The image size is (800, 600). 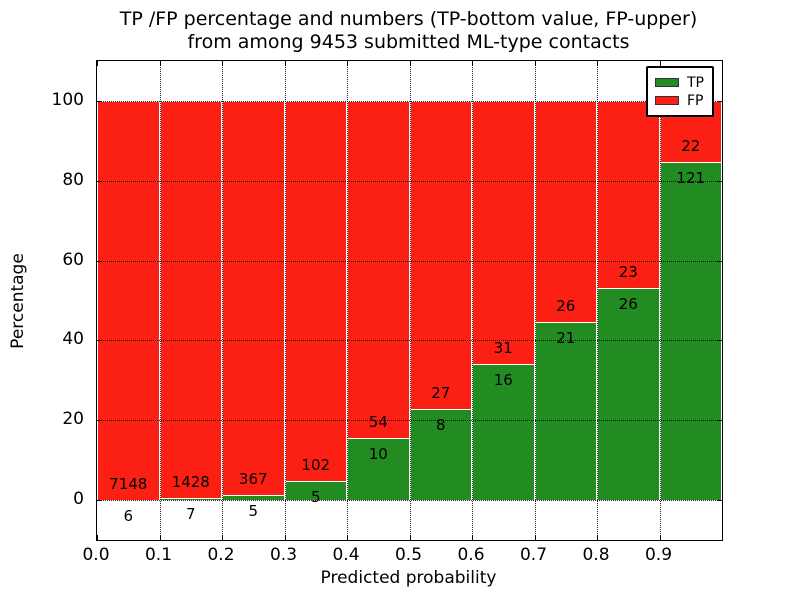 I want to click on legend-label-tp: TP, so click(x=695, y=82).